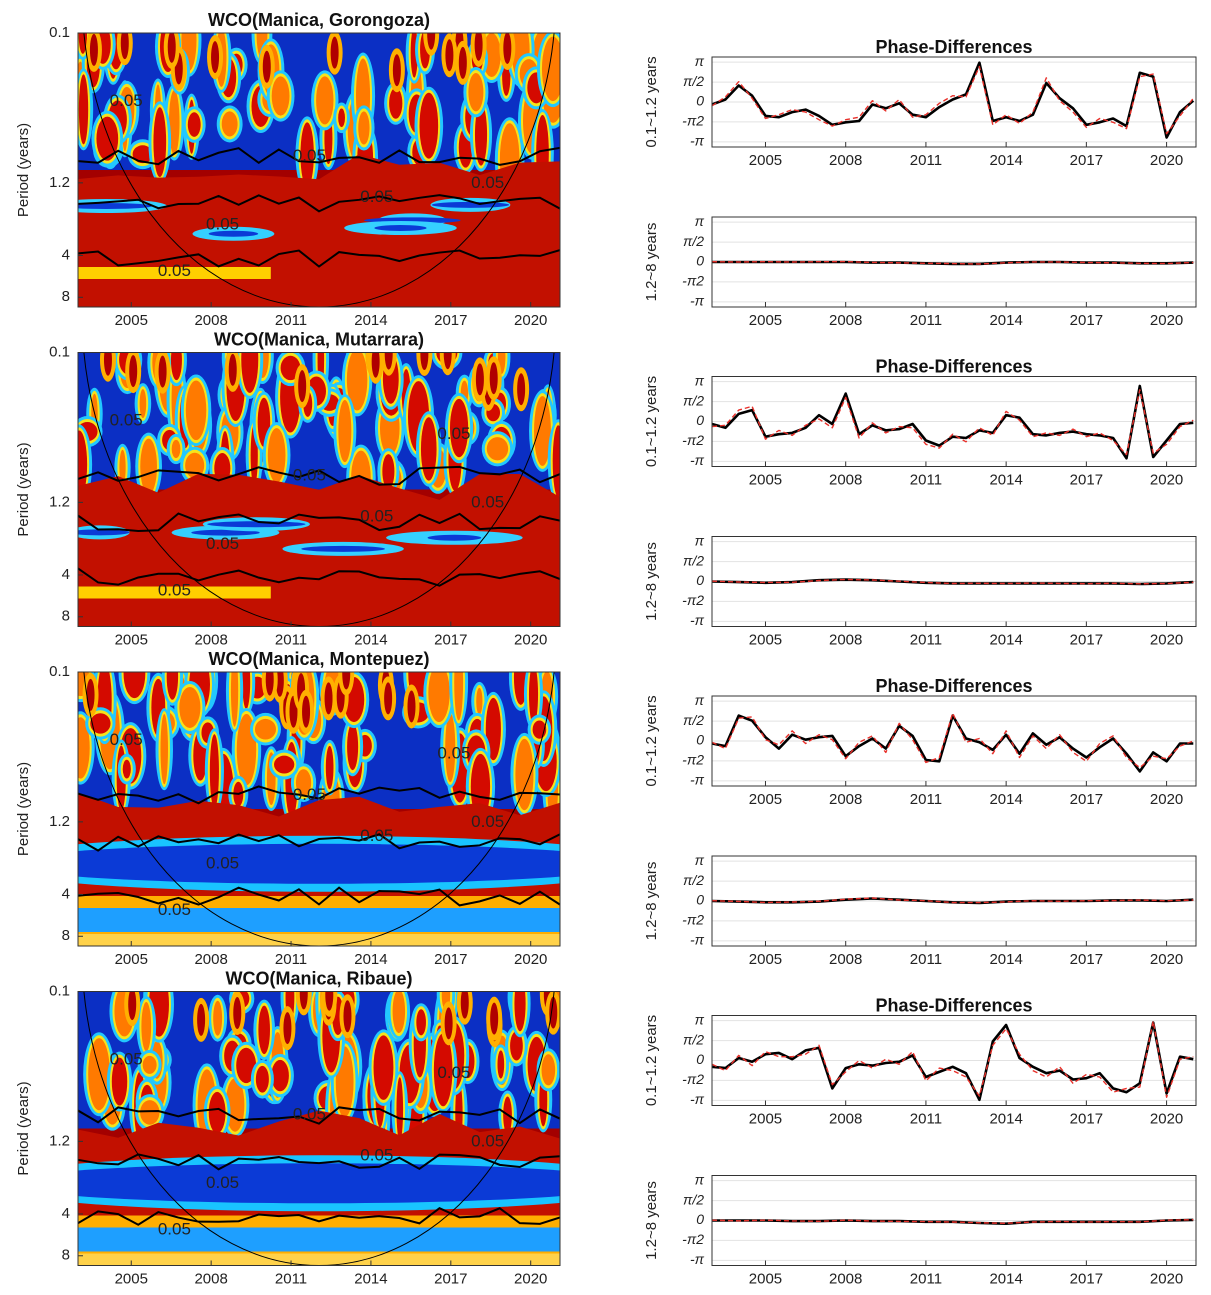 The image size is (1211, 1295). I want to click on y-axis-label: Period (years), so click(23, 170).